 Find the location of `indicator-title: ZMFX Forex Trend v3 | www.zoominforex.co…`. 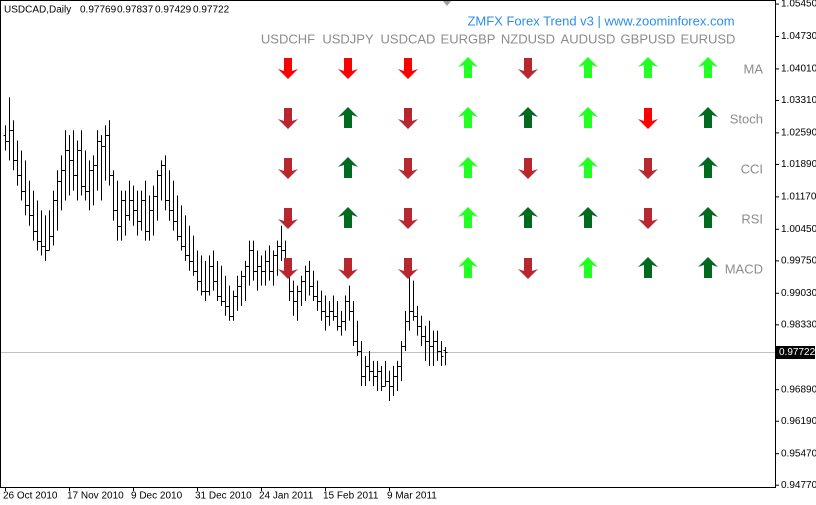

indicator-title: ZMFX Forex Trend v3 | www.zoominforex.co… is located at coordinates (600, 20).